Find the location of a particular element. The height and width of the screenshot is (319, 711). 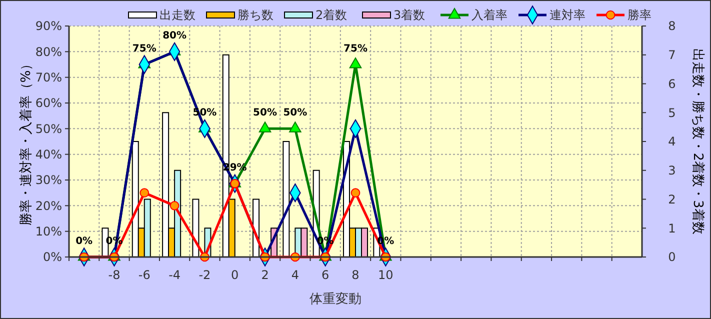

x-tick-label: -4 is located at coordinates (174, 275).